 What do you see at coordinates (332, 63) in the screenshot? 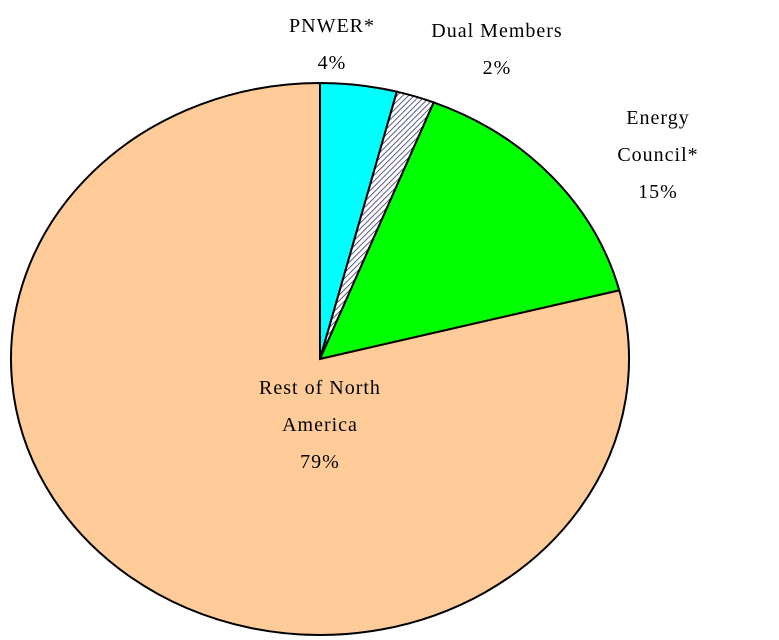
I see `value-label: 4%` at bounding box center [332, 63].